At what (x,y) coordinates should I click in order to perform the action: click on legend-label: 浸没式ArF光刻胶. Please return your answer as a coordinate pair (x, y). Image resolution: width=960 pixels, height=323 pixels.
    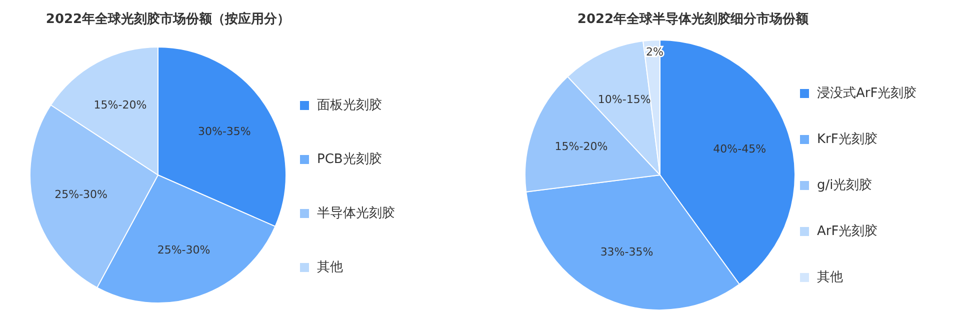
    Looking at the image, I should click on (867, 93).